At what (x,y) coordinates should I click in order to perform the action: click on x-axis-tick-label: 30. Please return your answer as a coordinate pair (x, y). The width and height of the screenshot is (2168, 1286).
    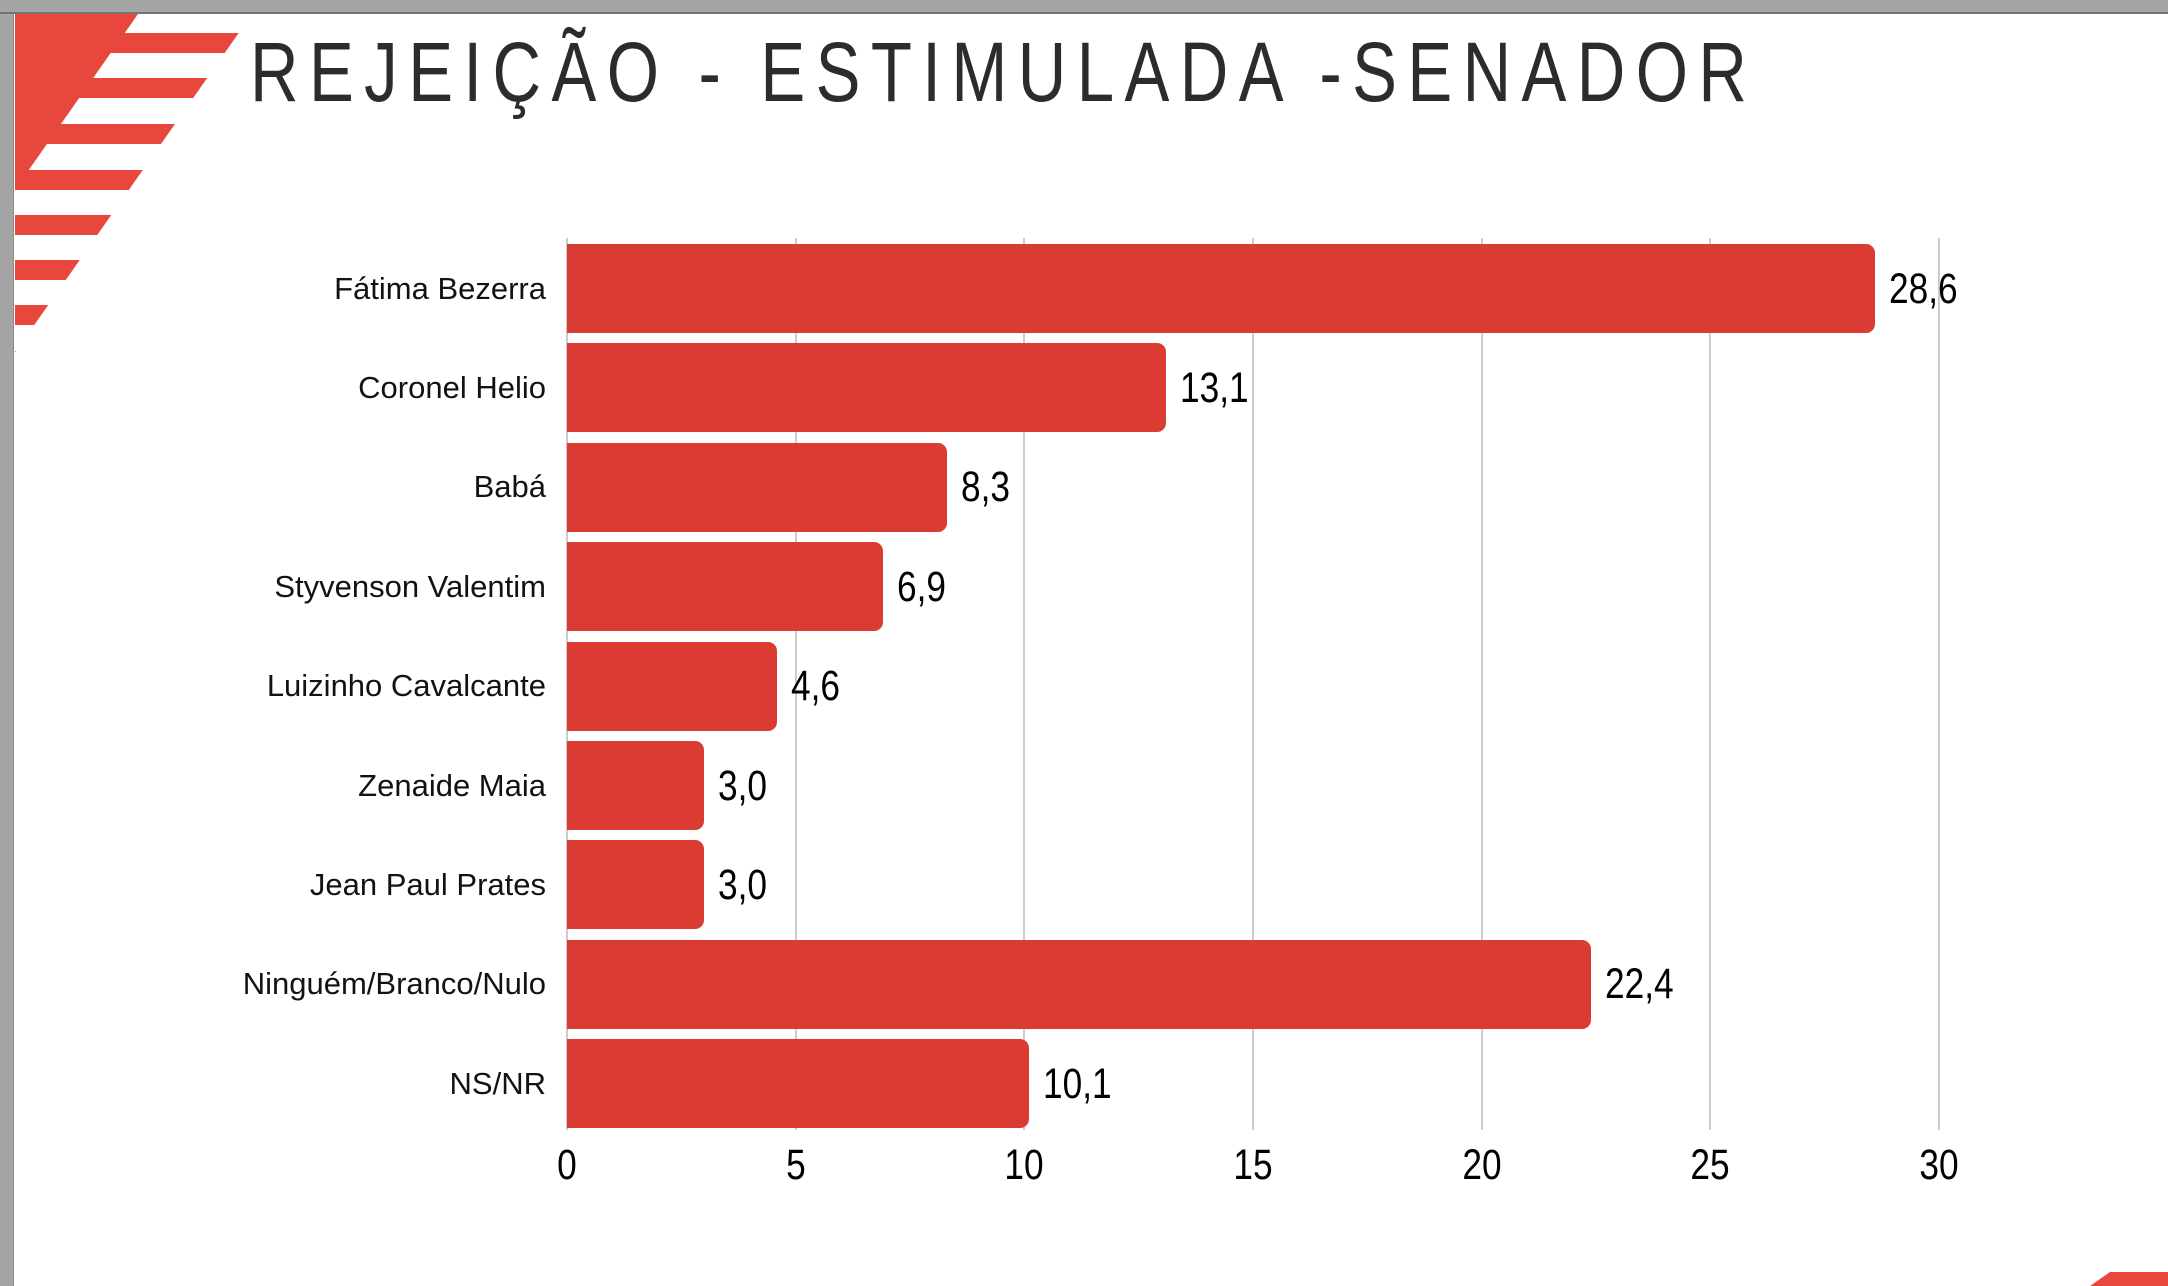
    Looking at the image, I should click on (1939, 1165).